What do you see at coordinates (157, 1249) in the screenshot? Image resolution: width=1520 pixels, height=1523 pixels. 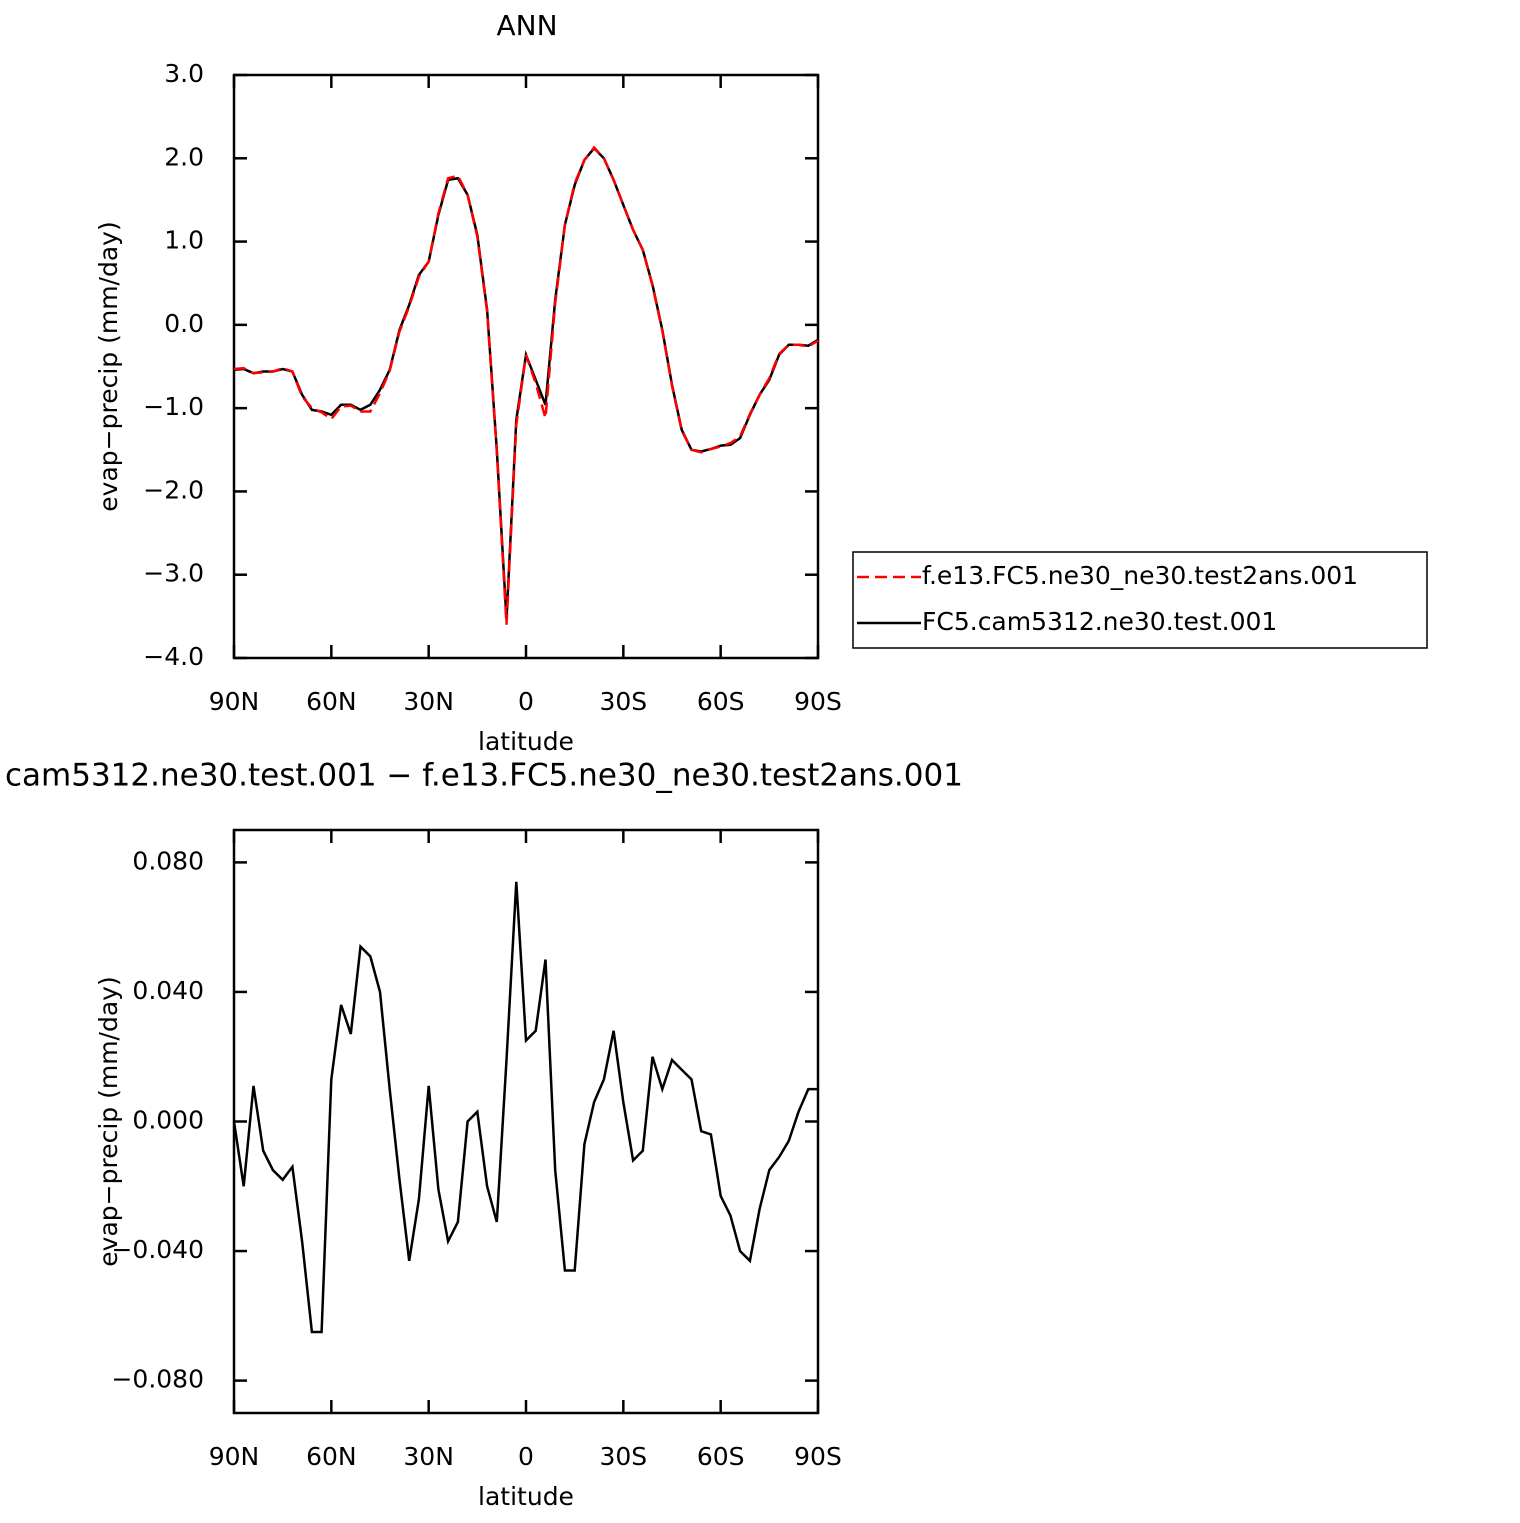 I see `y-tick-label: −0.040` at bounding box center [157, 1249].